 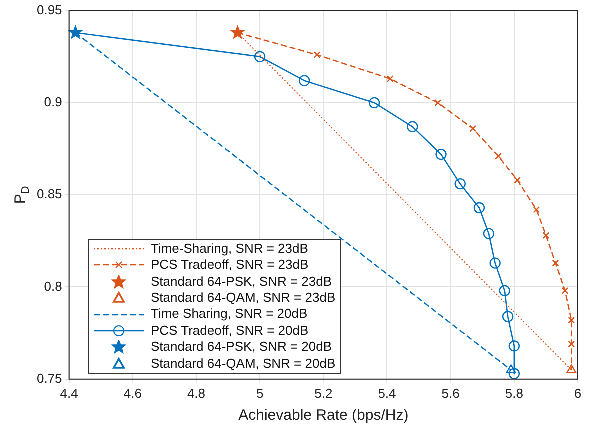 I want to click on legend-label: Time Sharing, SNR = 20dB, so click(x=229, y=314).